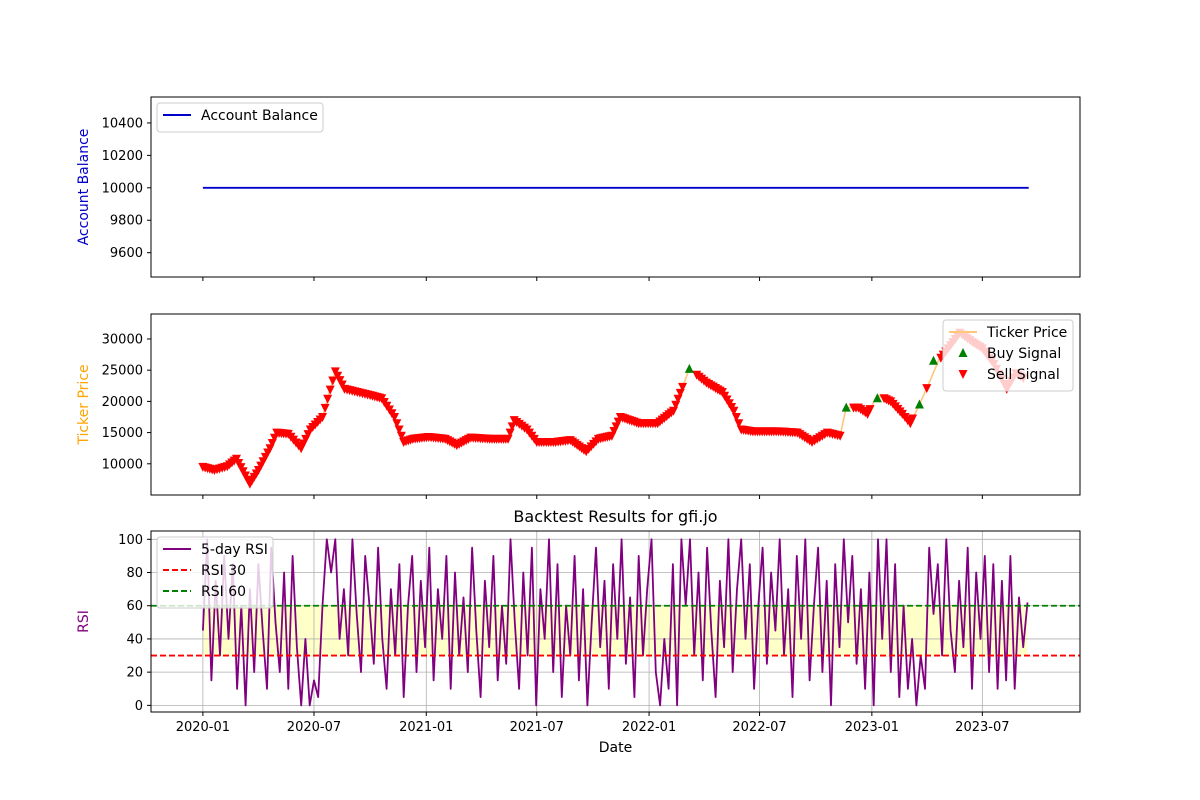  What do you see at coordinates (139, 706) in the screenshot?
I see `y-tick-label: 0` at bounding box center [139, 706].